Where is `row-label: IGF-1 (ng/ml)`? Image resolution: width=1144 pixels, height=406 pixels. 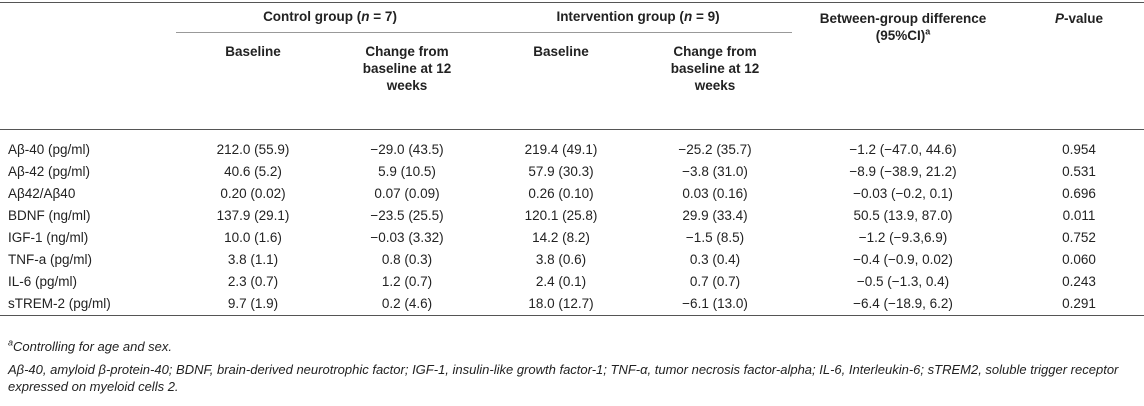
row-label: IGF-1 (ng/ml) is located at coordinates (48, 237).